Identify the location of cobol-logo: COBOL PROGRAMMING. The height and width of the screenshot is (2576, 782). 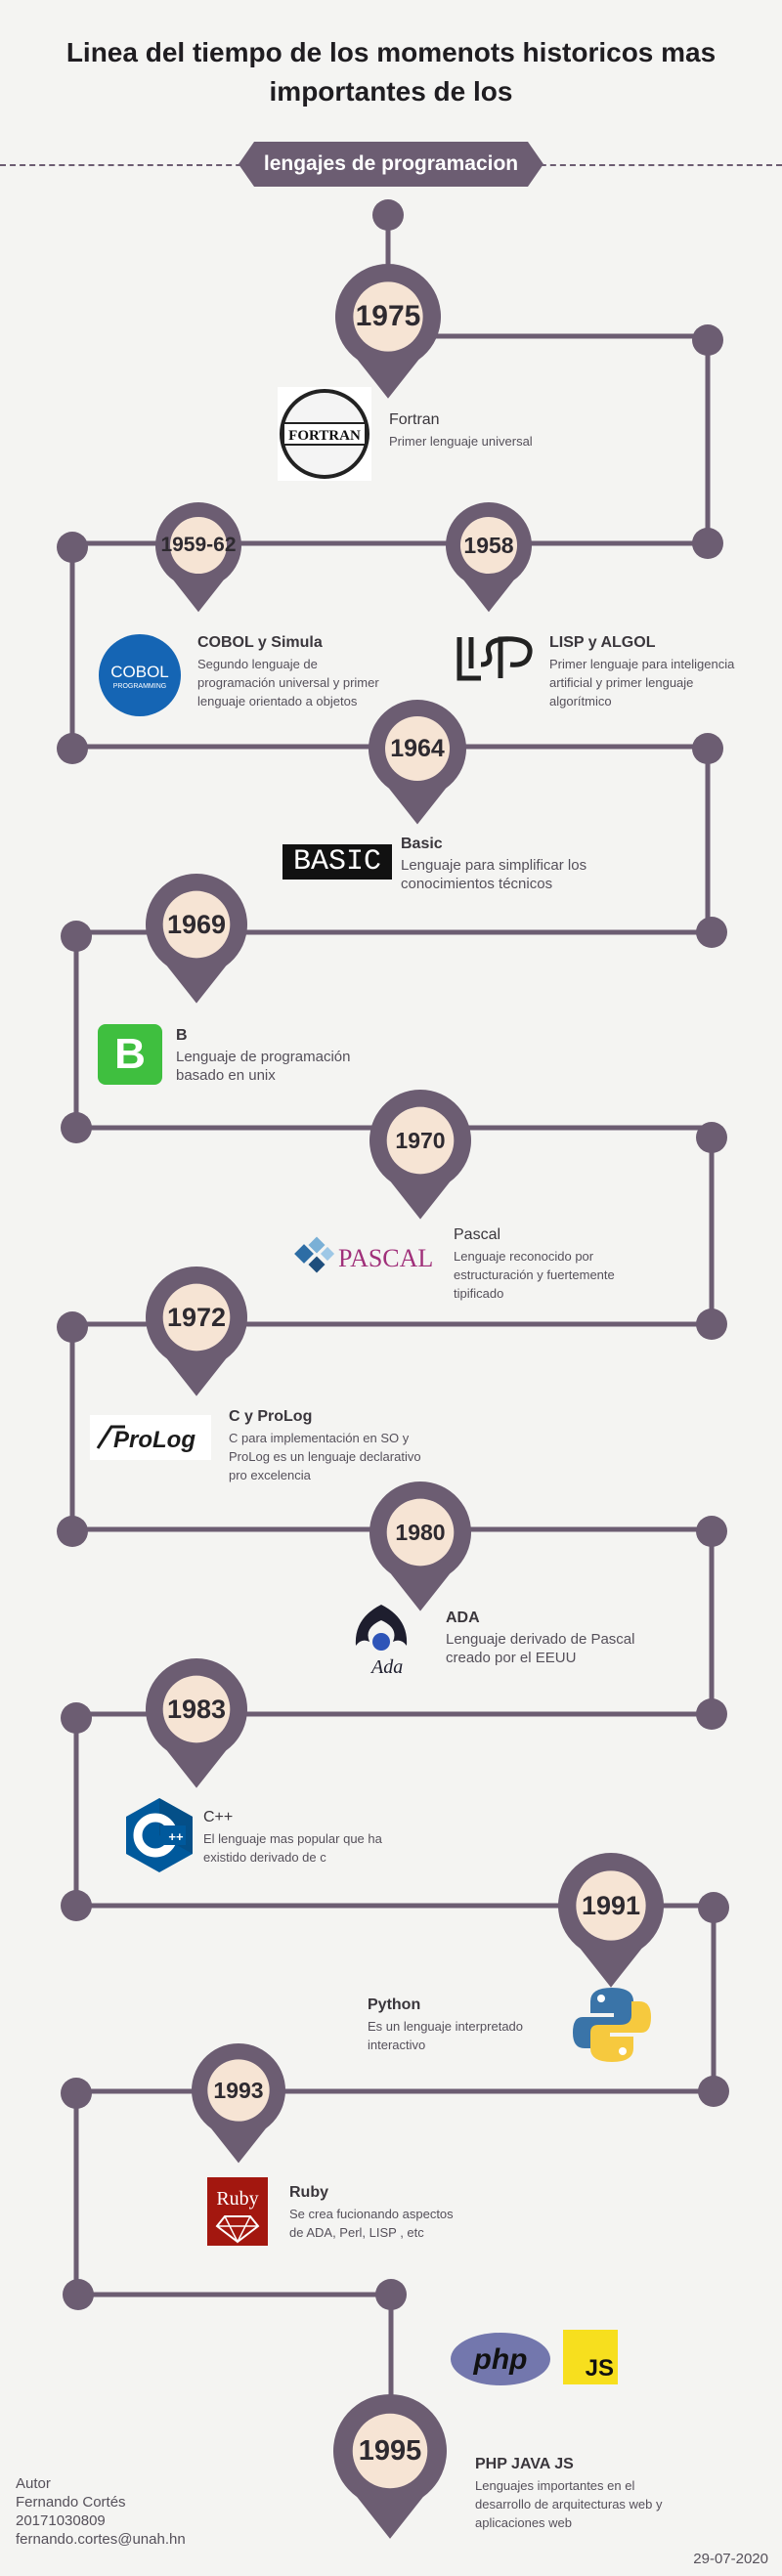
(140, 675).